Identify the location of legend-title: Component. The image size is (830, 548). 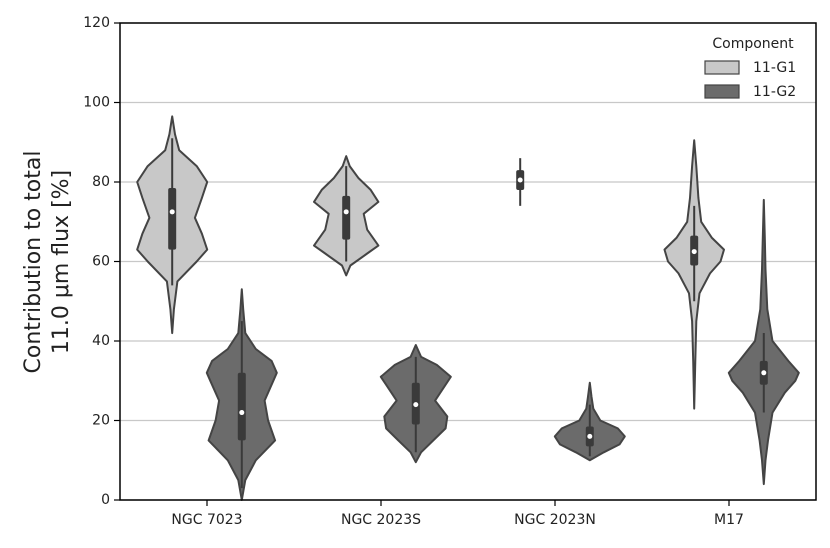
(753, 44).